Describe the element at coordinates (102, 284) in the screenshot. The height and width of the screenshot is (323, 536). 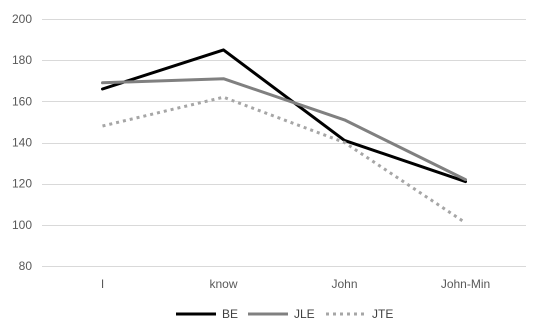
I see `x-tick-label: I` at that location.